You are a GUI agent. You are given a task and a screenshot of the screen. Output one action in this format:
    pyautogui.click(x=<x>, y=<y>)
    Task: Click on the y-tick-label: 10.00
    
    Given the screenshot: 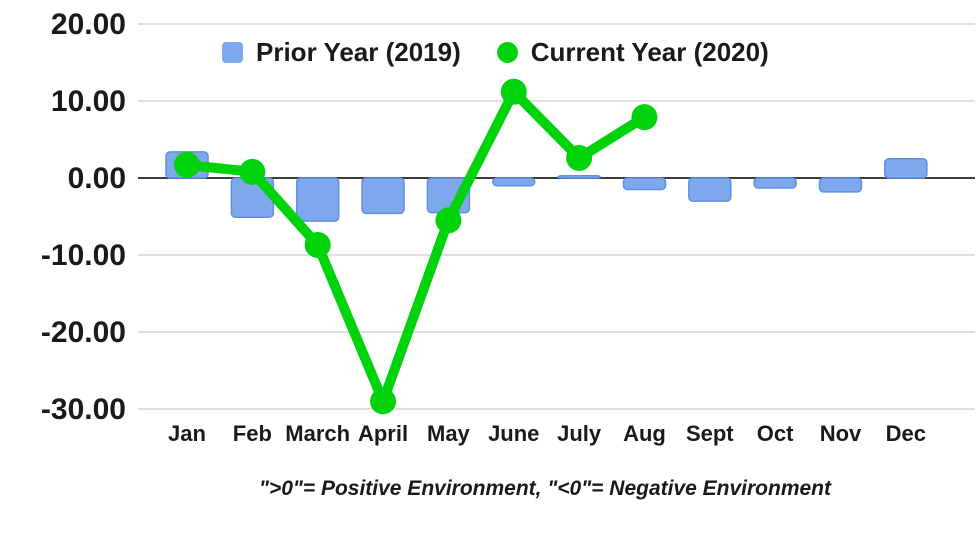 What is the action you would take?
    pyautogui.click(x=88, y=101)
    